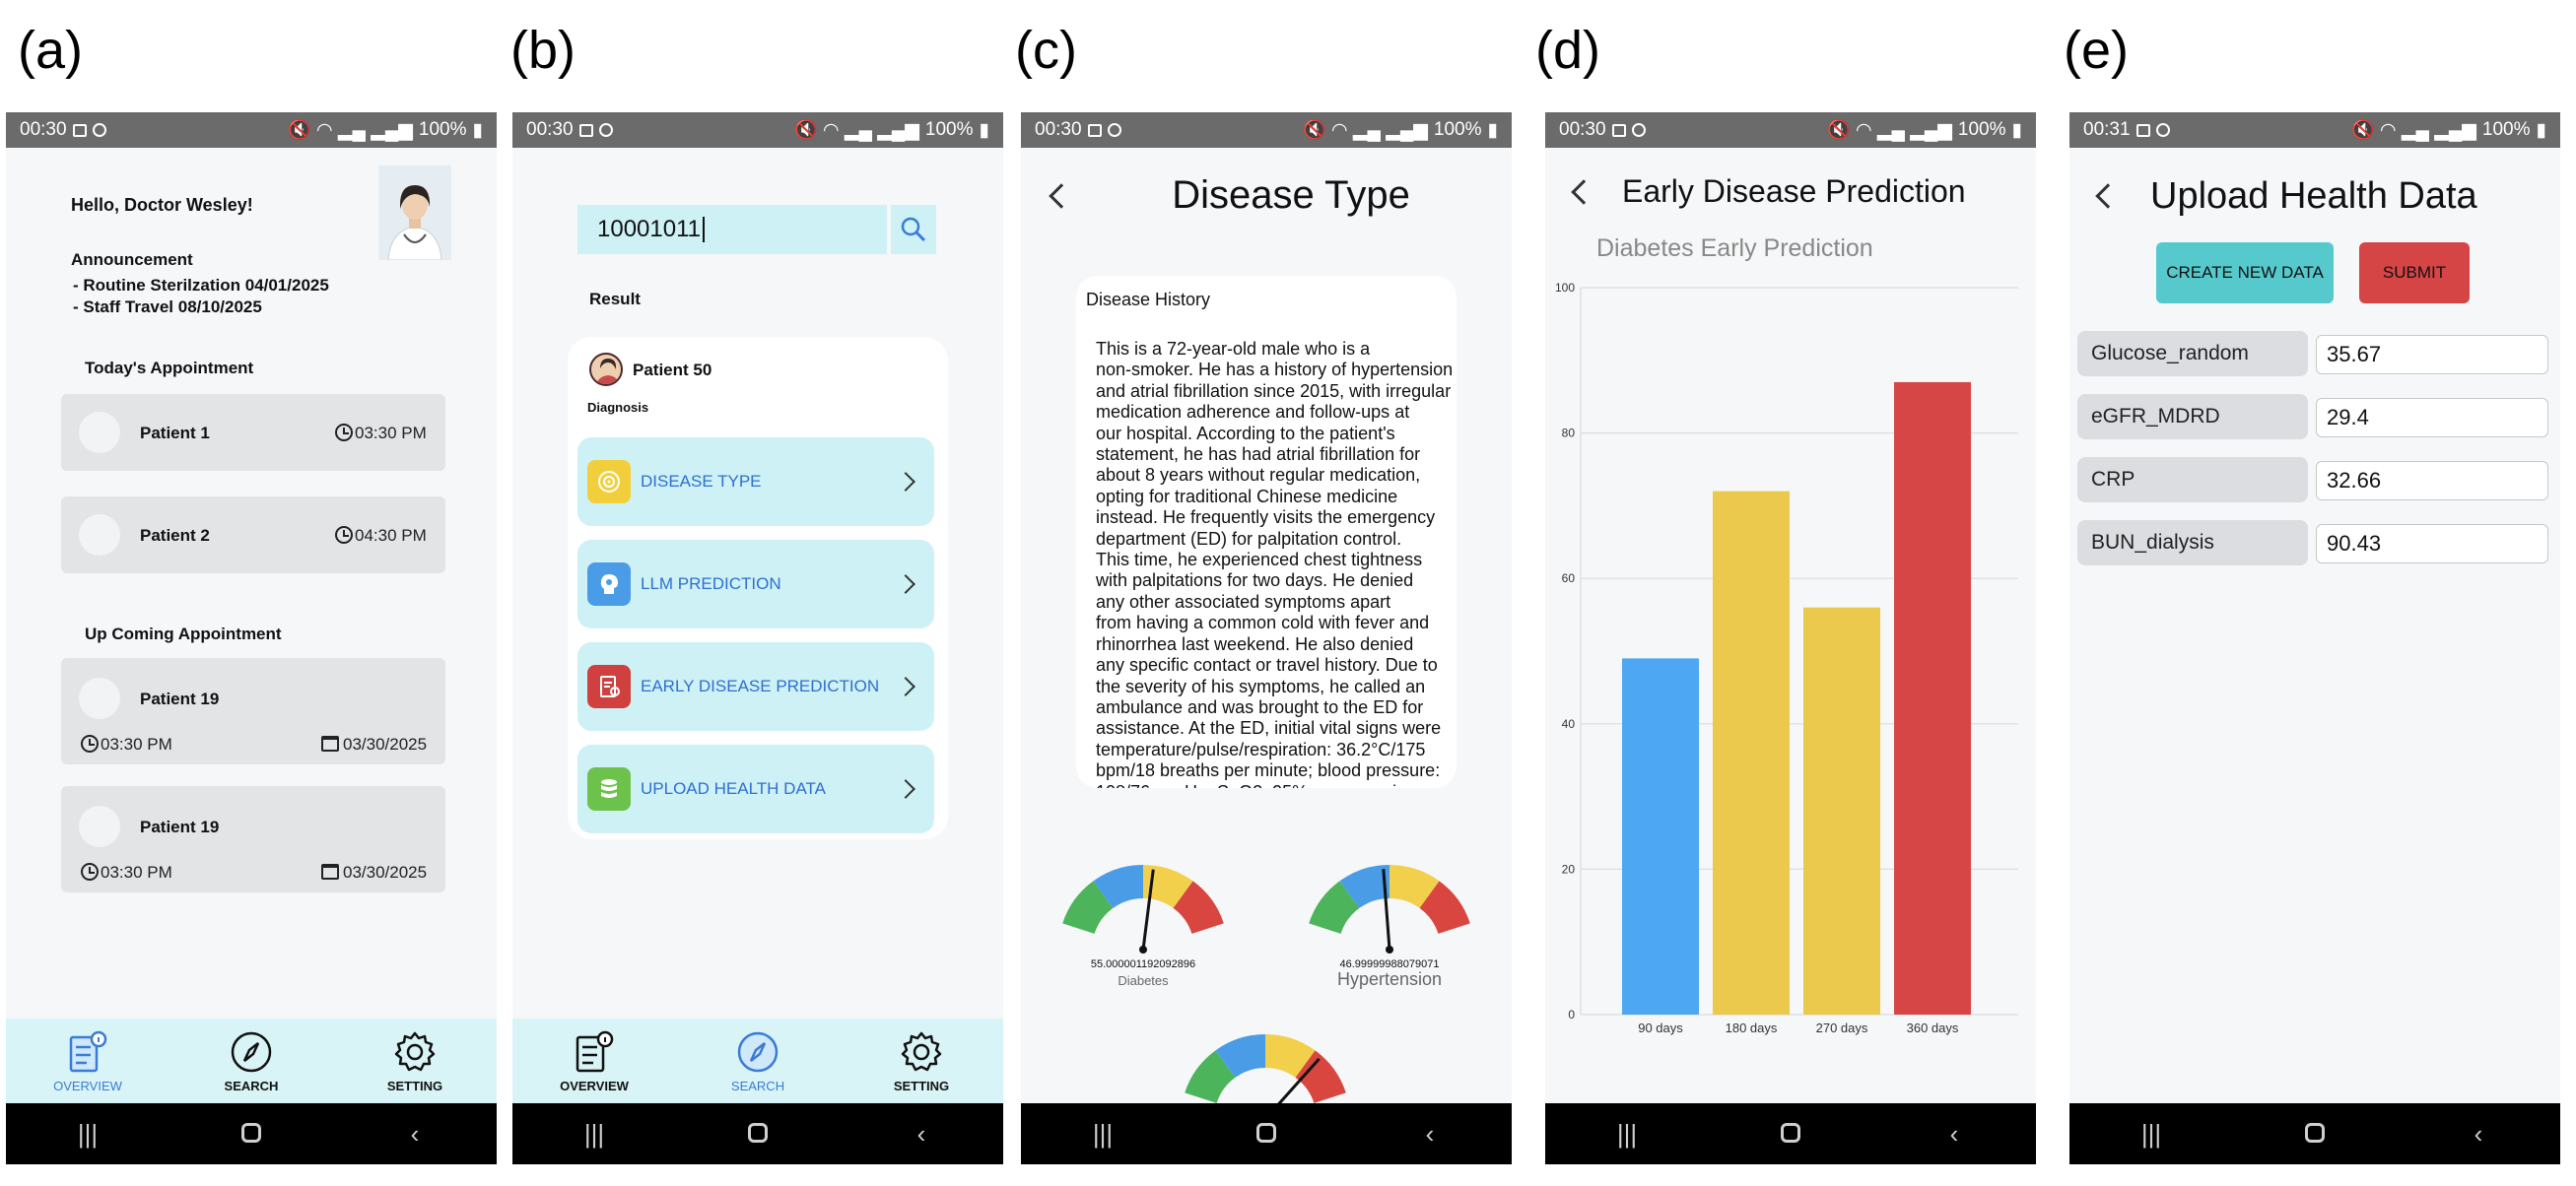 The width and height of the screenshot is (2576, 1186). Describe the element at coordinates (1752, 1028) in the screenshot. I see `x-tick-label: 180 days` at that location.